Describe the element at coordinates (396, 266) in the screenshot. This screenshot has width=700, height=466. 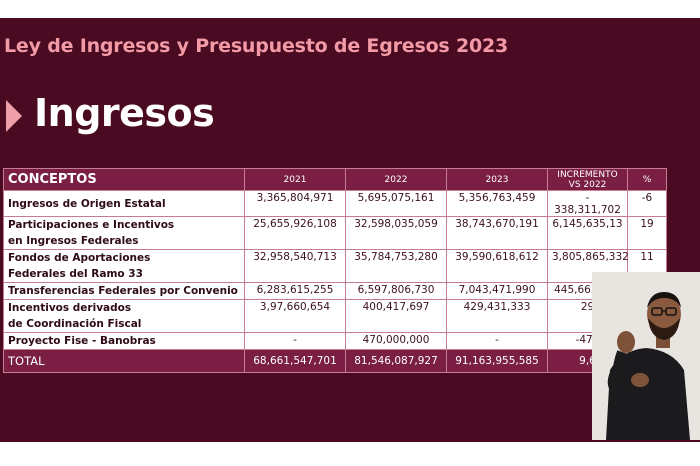
I see `value-cell: 35,784,753,280` at that location.